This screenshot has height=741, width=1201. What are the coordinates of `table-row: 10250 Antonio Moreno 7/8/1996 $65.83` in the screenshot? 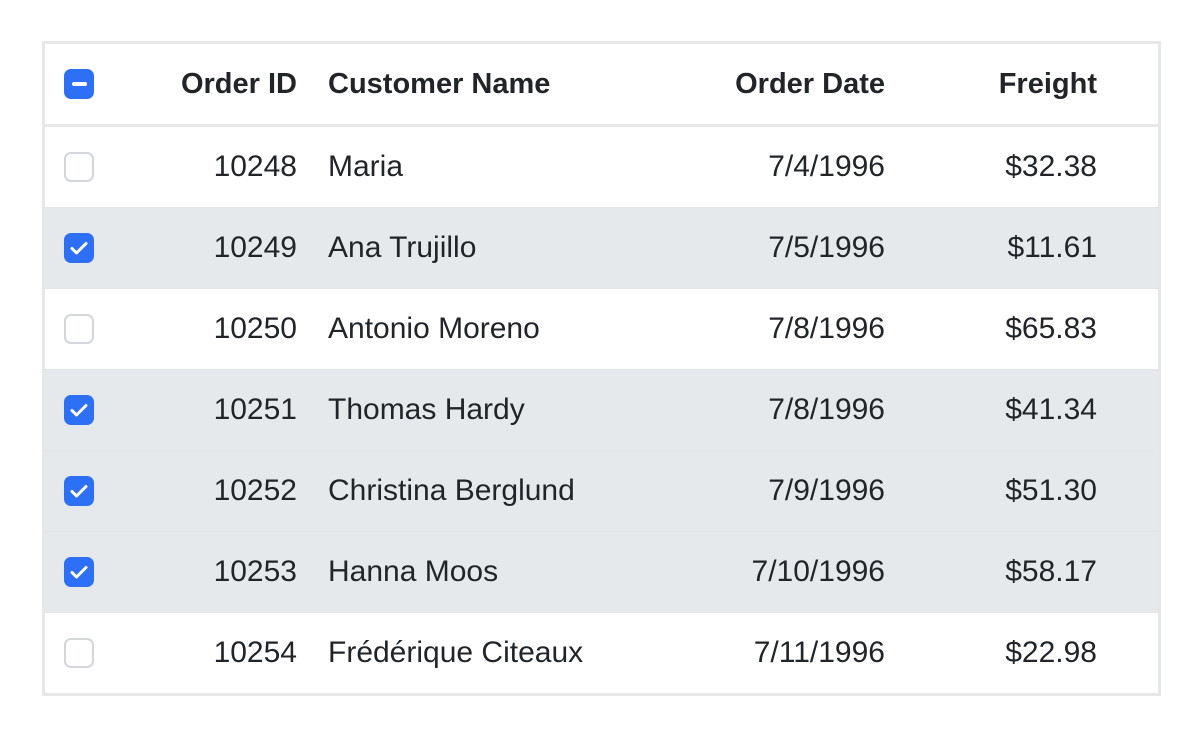 It's located at (601, 329).